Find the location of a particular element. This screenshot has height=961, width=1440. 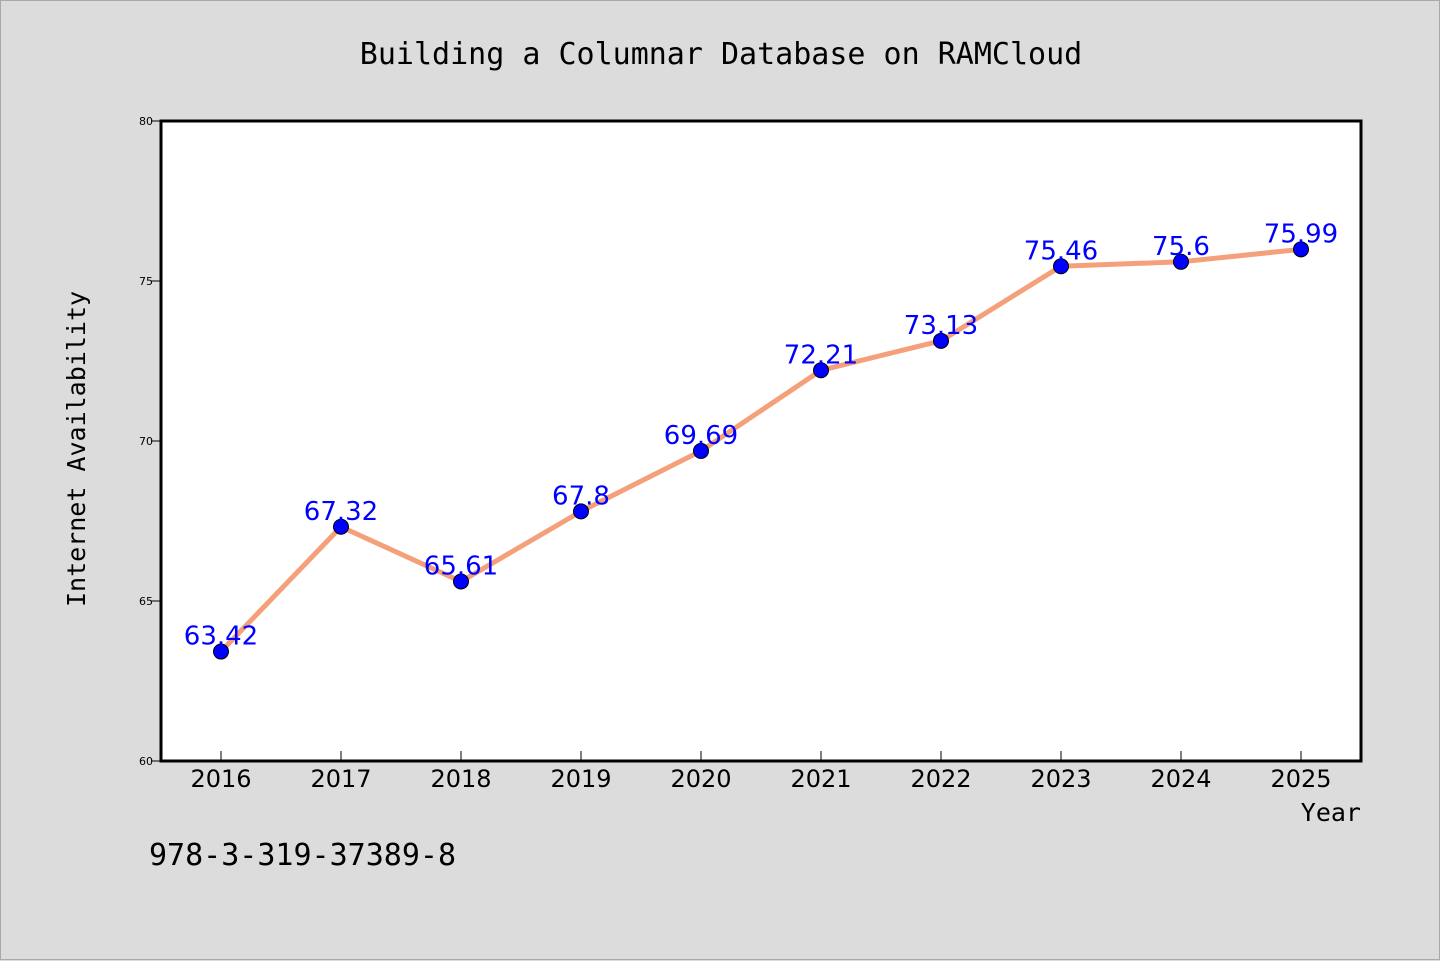

x-tick-label: 2019 is located at coordinates (580, 779).